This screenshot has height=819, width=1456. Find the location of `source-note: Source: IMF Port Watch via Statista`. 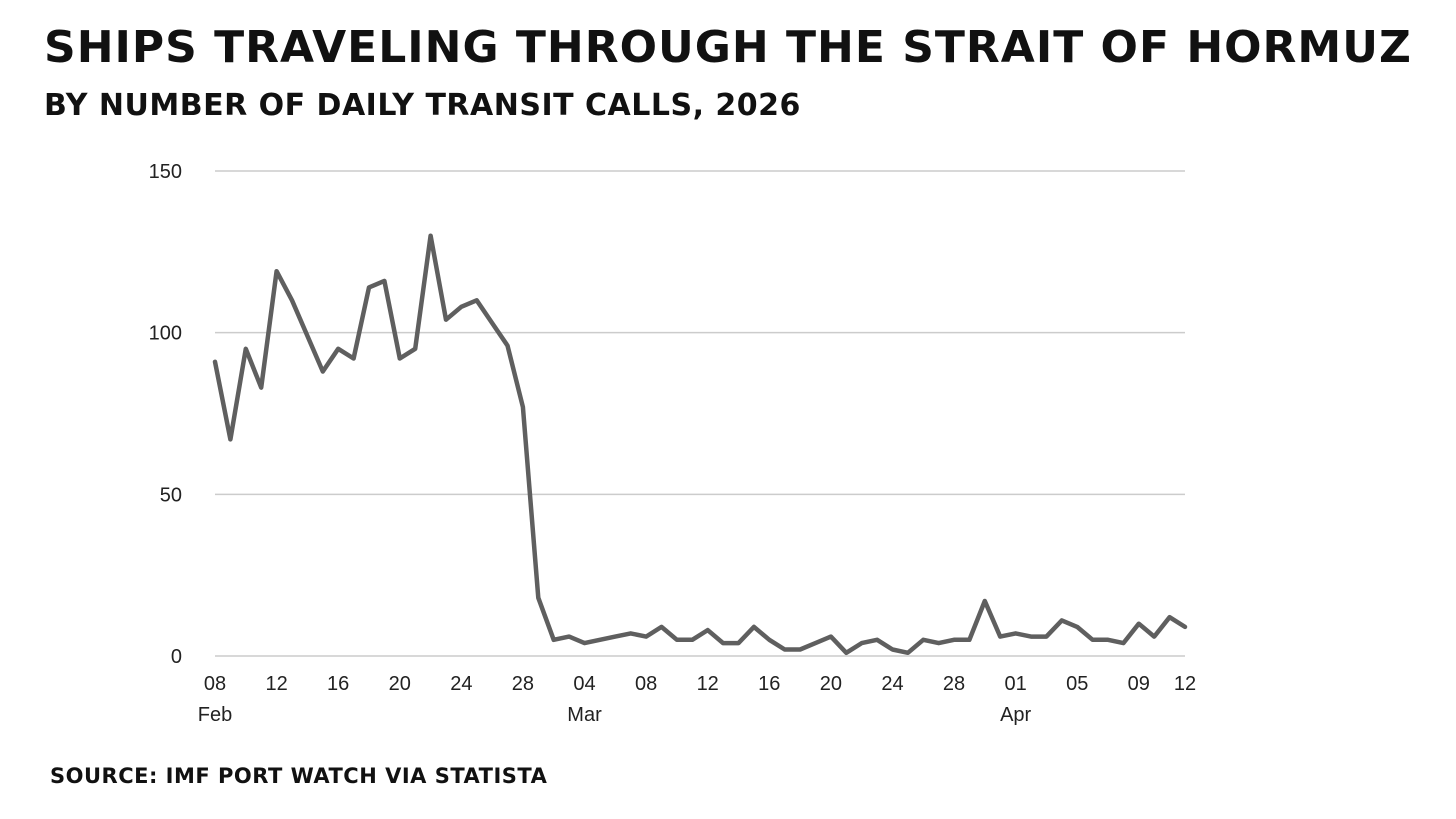

source-note: Source: IMF Port Watch via Statista is located at coordinates (299, 776).